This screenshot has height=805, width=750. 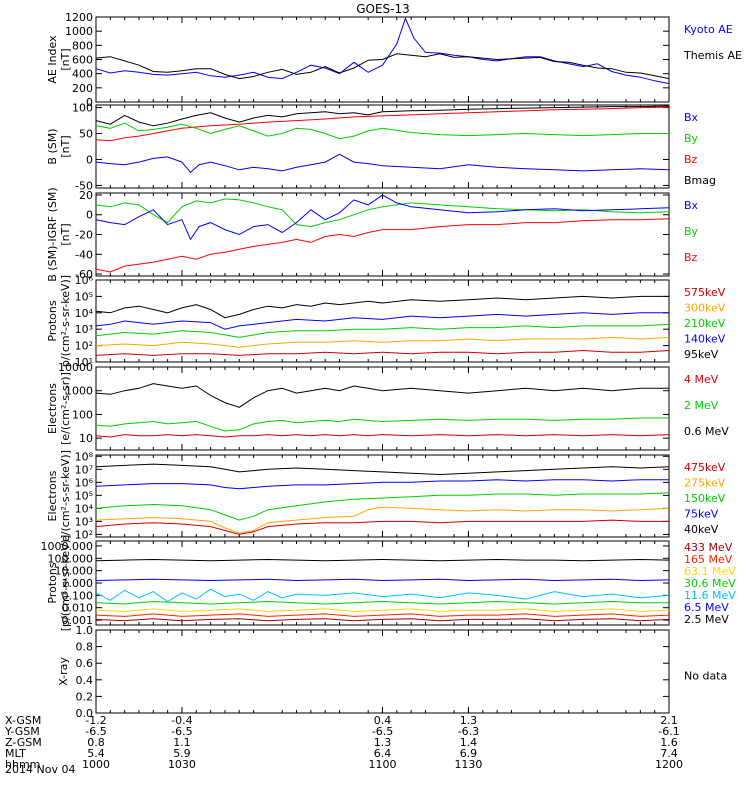 What do you see at coordinates (708, 547) in the screenshot?
I see `legend-label: 433 MeV` at bounding box center [708, 547].